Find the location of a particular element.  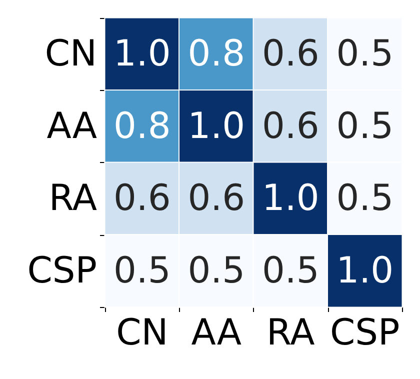

x-tick-label: CN is located at coordinates (142, 333).